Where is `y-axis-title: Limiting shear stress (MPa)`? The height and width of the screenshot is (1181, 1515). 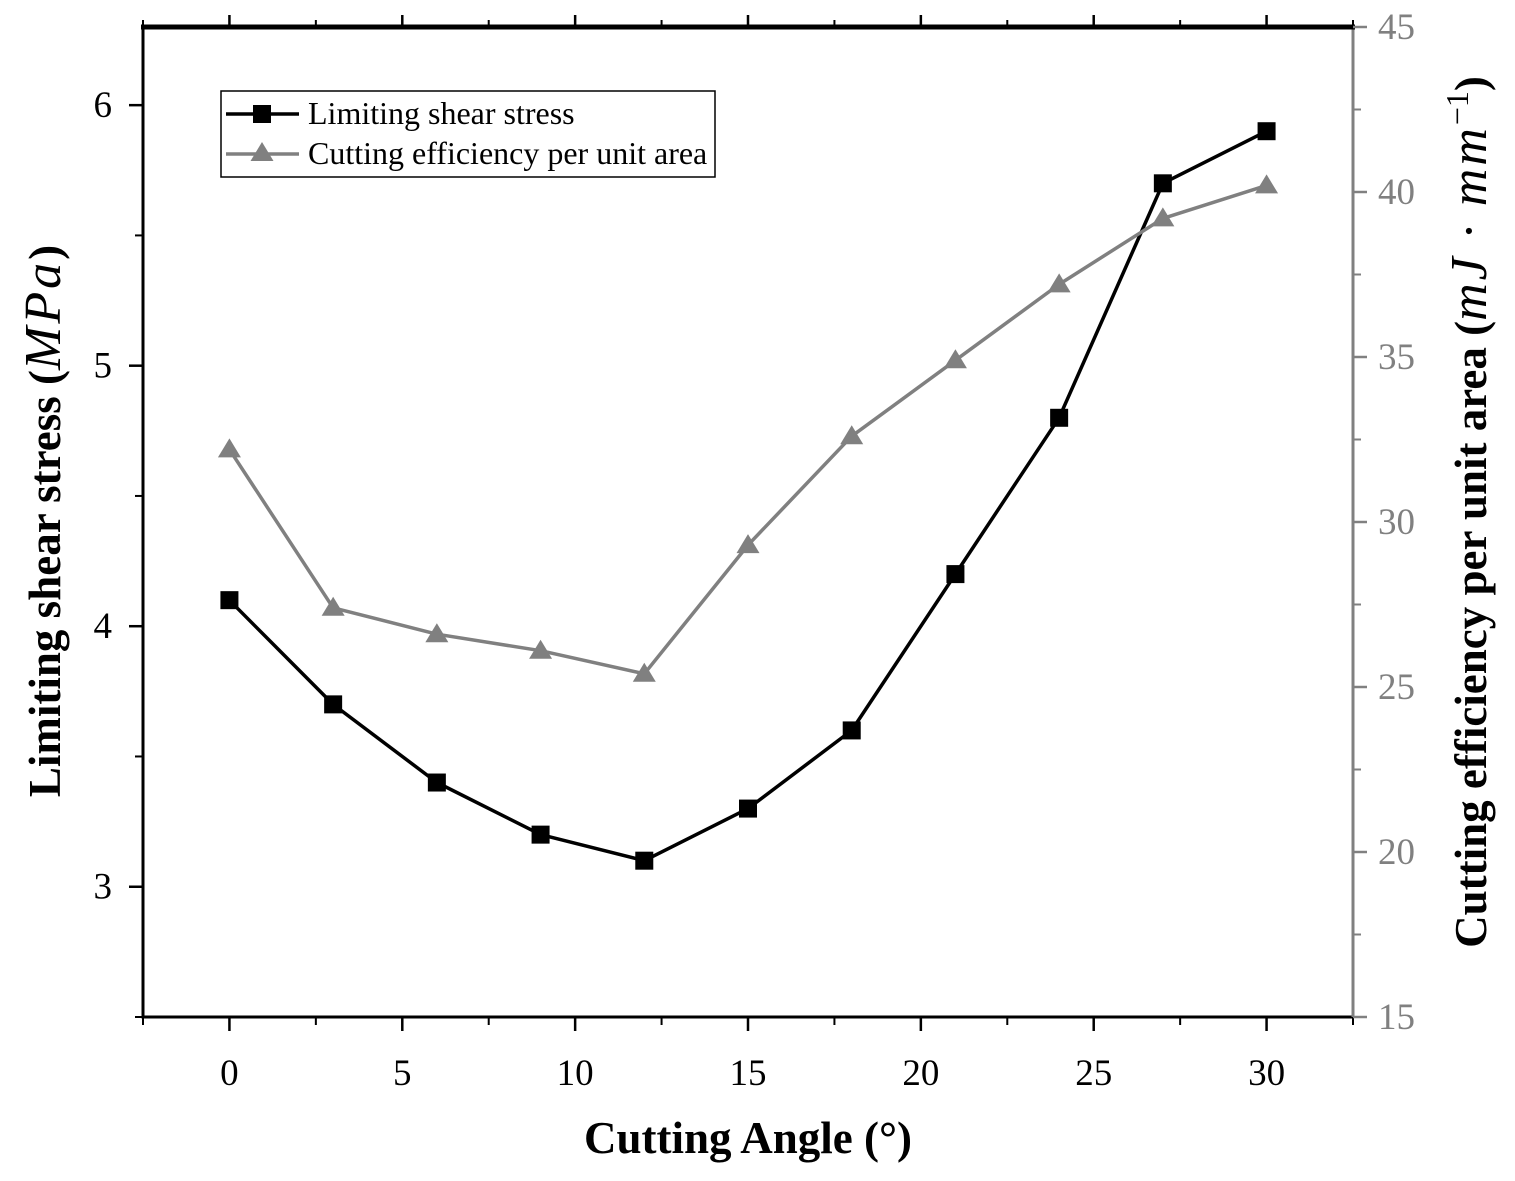 y-axis-title: Limiting shear stress (MPa) is located at coordinates (43, 521).